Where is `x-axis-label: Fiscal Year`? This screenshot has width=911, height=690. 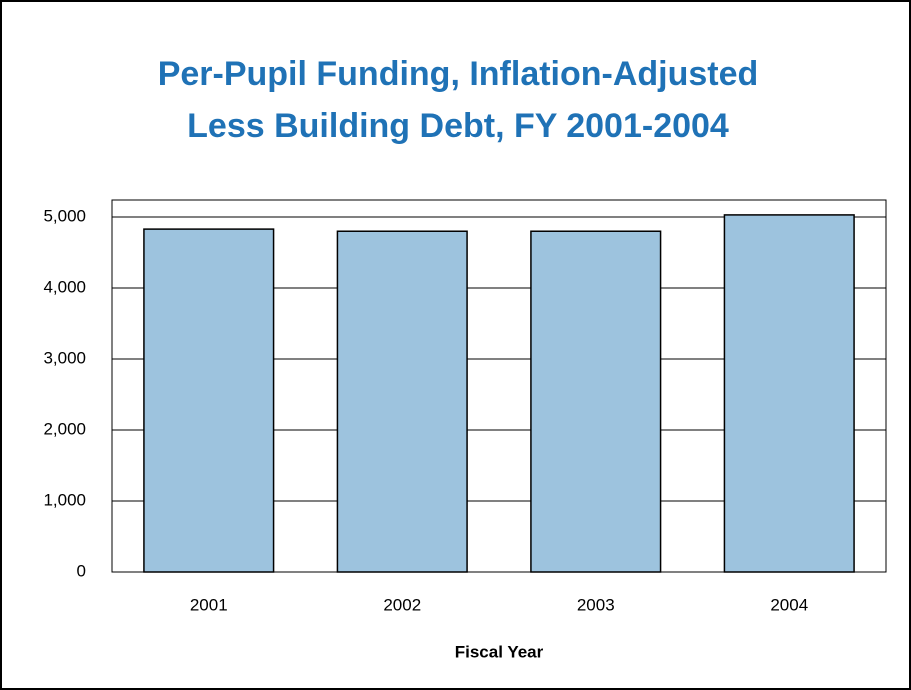 x-axis-label: Fiscal Year is located at coordinates (499, 651).